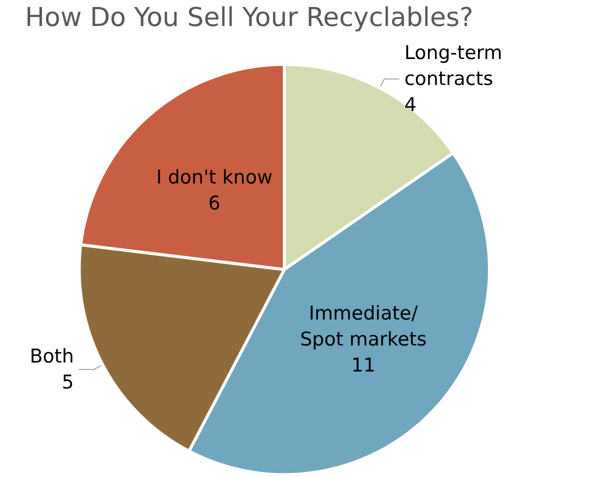 This screenshot has height=477, width=605. Describe the element at coordinates (363, 365) in the screenshot. I see `data-label: 11` at that location.